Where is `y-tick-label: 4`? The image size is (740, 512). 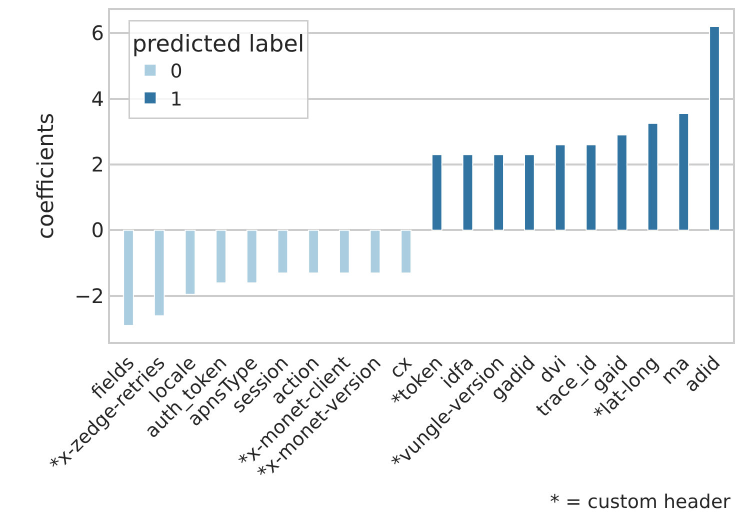 y-tick-label: 4 is located at coordinates (97, 98).